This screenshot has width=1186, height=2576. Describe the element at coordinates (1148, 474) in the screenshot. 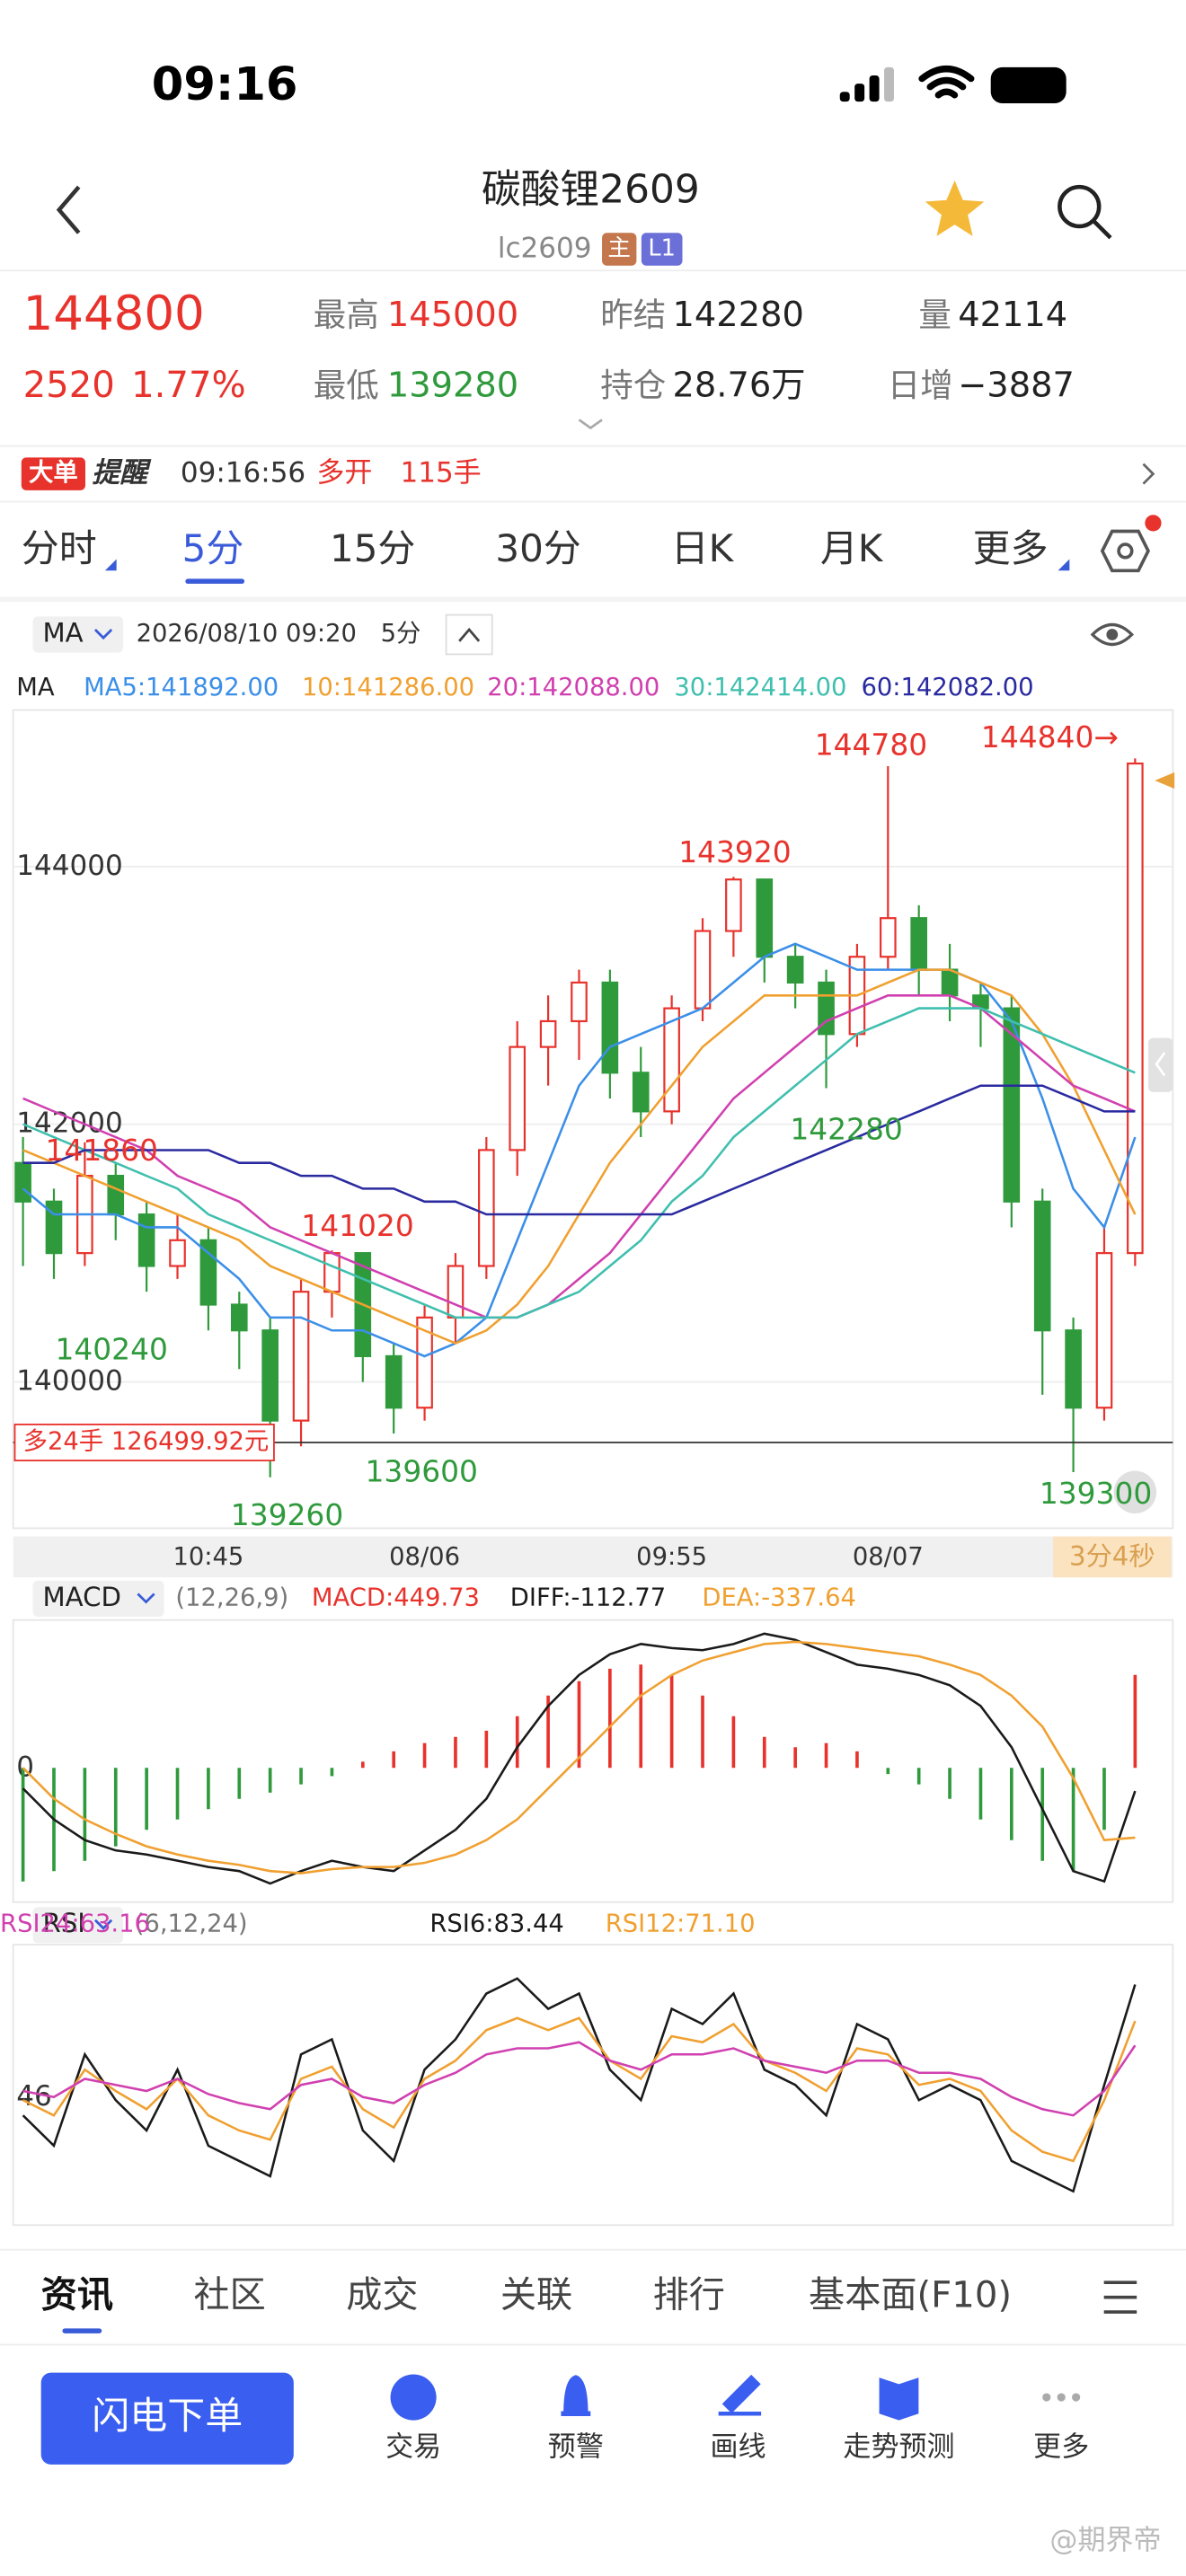

I see `alert-more` at that location.